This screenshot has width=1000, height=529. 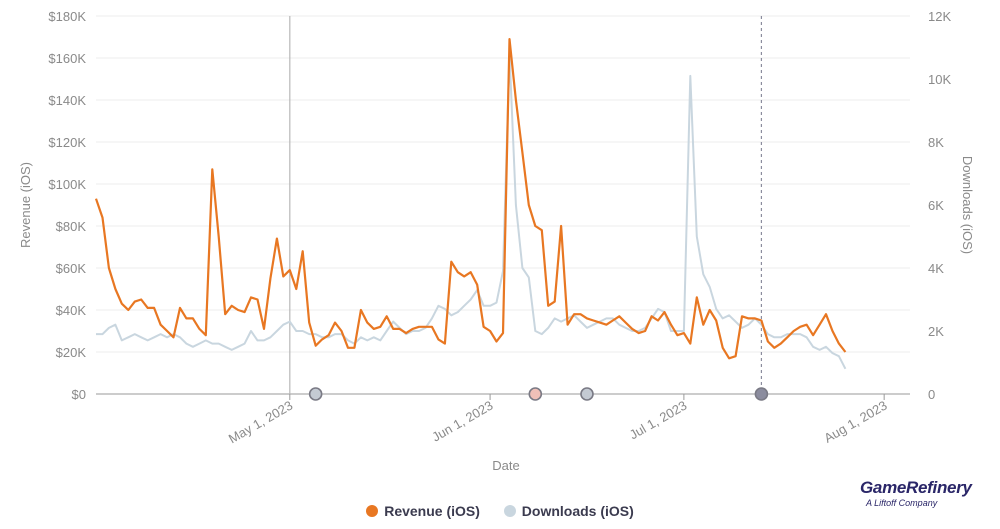 What do you see at coordinates (902, 503) in the screenshot?
I see `brand-subtitle: A Liftoff Company` at bounding box center [902, 503].